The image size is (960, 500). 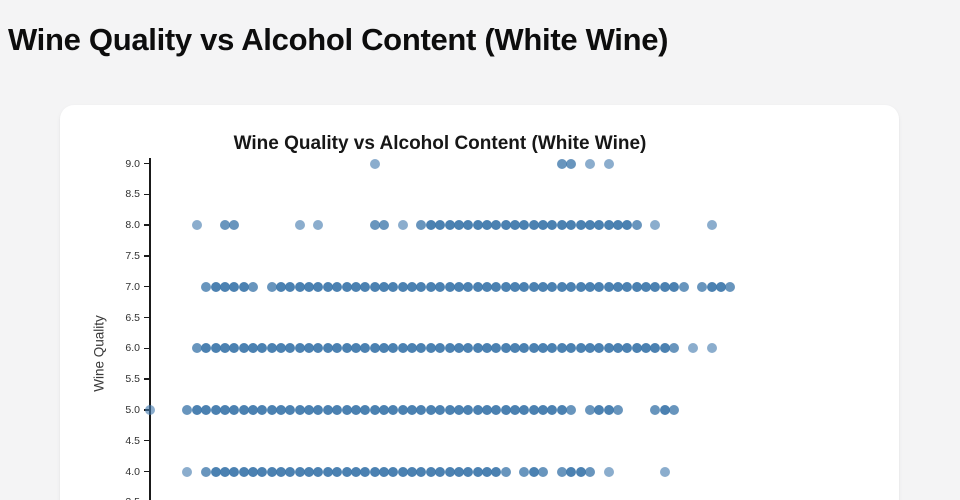 What do you see at coordinates (132, 348) in the screenshot?
I see `y-tick-label: 6.0` at bounding box center [132, 348].